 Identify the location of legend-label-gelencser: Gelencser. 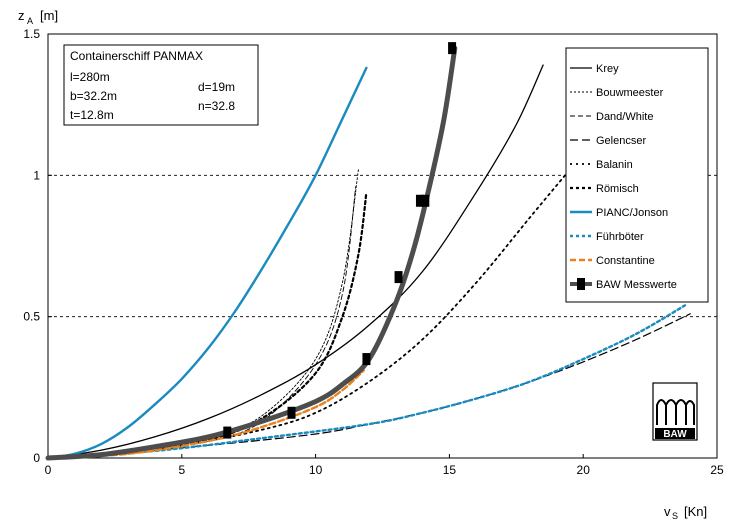
(621, 141).